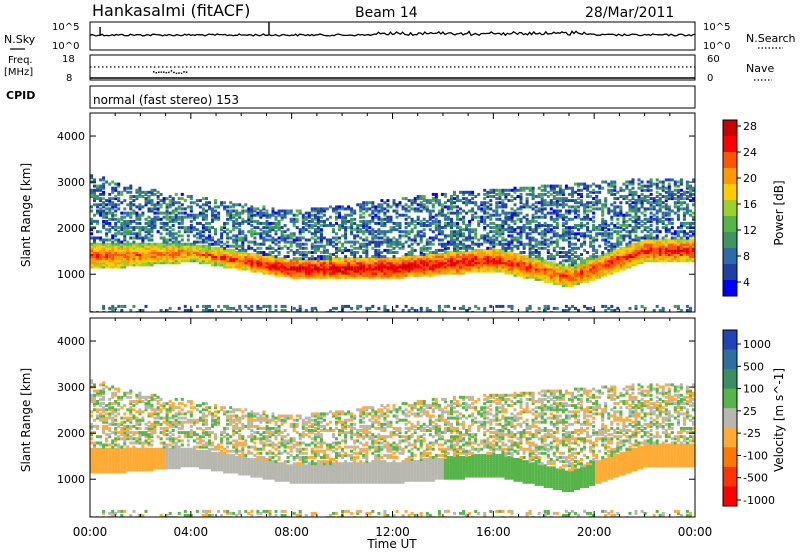 The image size is (800, 554). Describe the element at coordinates (169, 72) in the screenshot. I see `nave-dip-point` at that location.